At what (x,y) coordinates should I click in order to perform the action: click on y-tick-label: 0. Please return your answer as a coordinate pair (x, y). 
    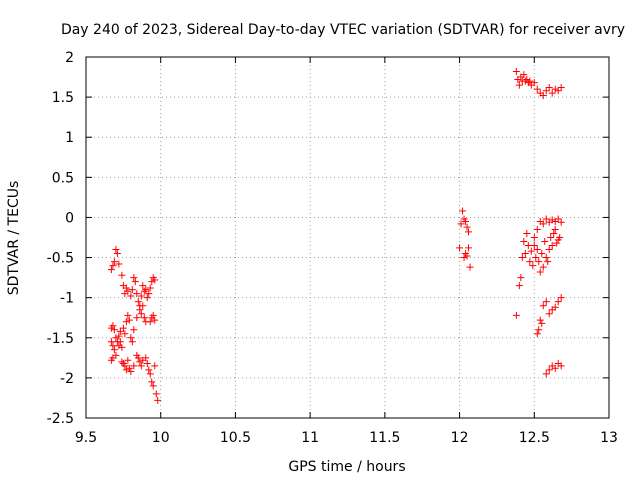
    Looking at the image, I should click on (69, 218).